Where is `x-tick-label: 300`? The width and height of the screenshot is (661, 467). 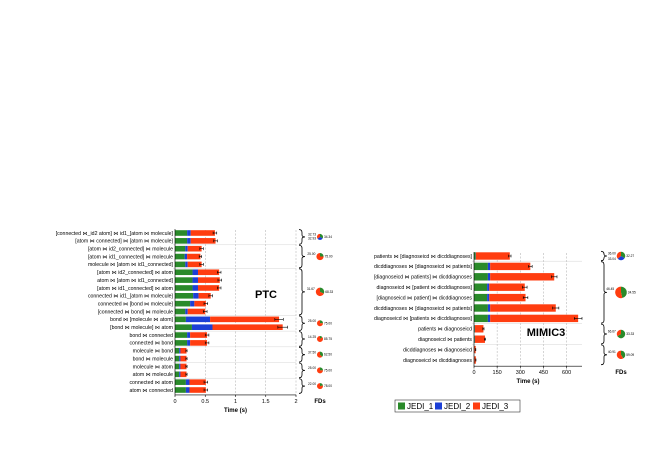 x-tick-label: 300 is located at coordinates (520, 373).